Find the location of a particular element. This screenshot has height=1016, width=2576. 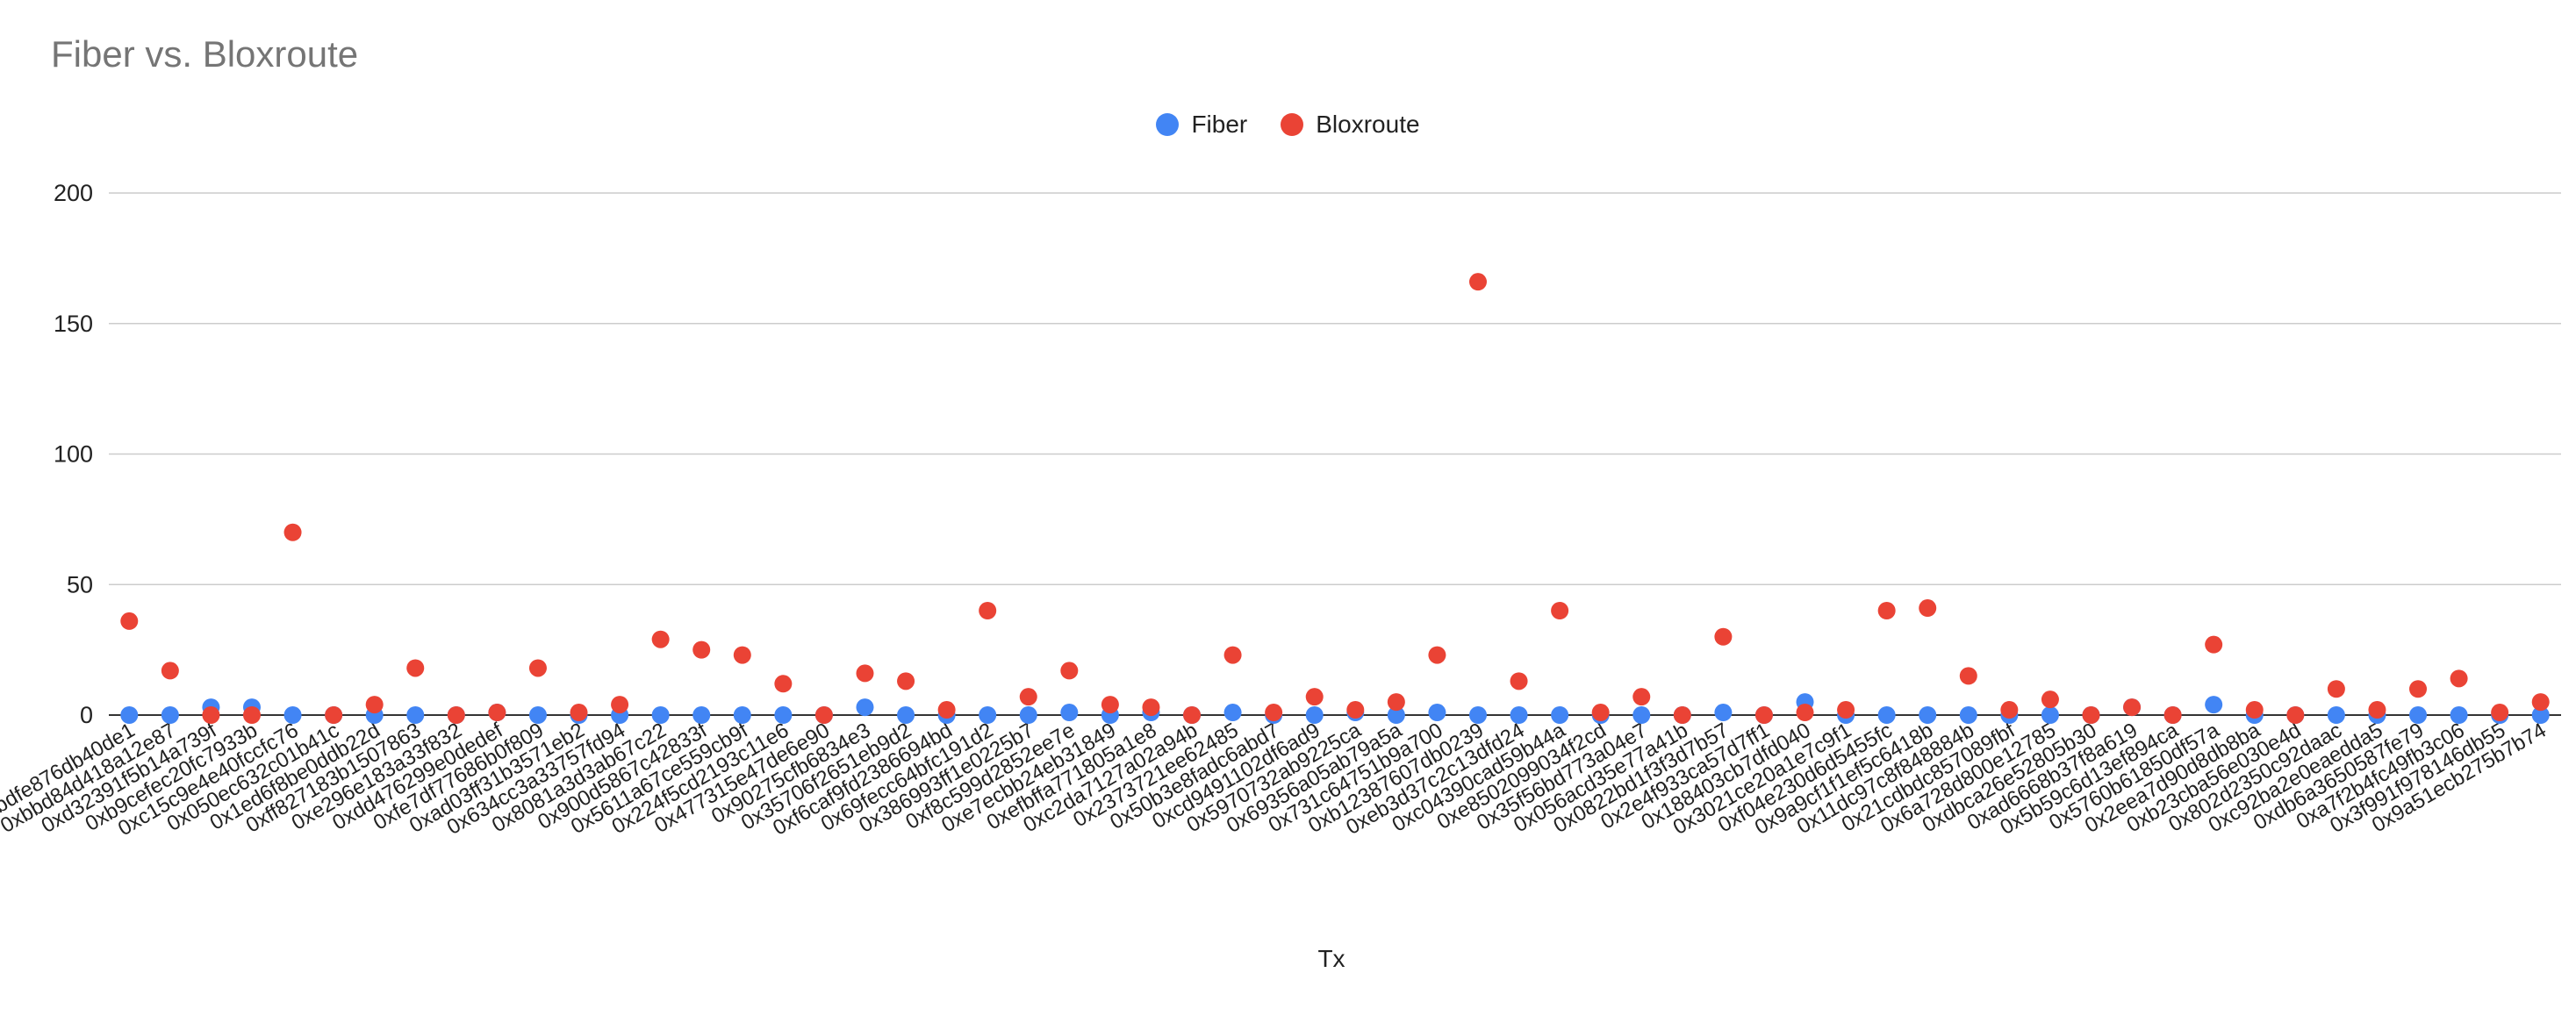

legend-swatch-fiber is located at coordinates (1168, 124).